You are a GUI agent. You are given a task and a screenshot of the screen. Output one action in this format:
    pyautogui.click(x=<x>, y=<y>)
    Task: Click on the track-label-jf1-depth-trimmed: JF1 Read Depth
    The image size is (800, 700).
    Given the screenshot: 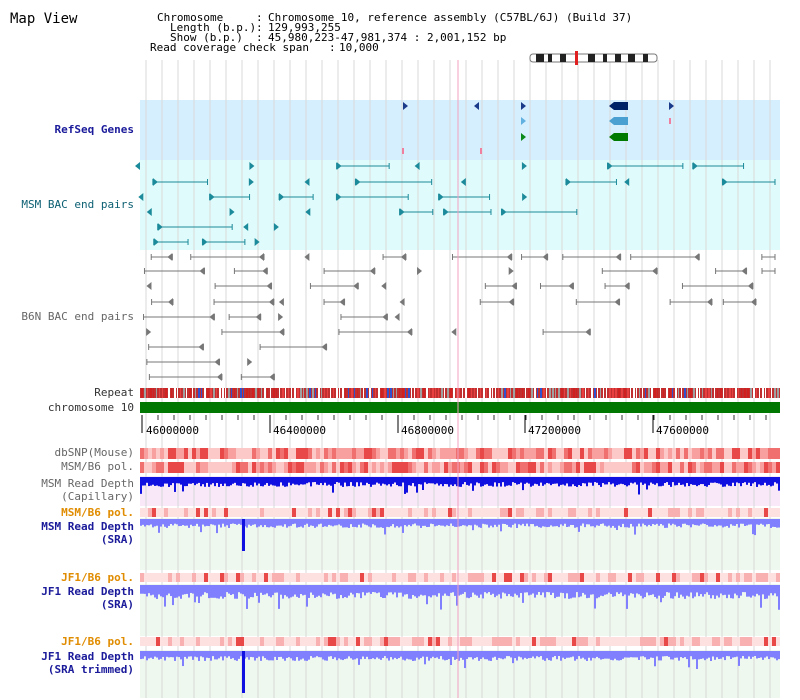 What is the action you would take?
    pyautogui.click(x=87, y=656)
    